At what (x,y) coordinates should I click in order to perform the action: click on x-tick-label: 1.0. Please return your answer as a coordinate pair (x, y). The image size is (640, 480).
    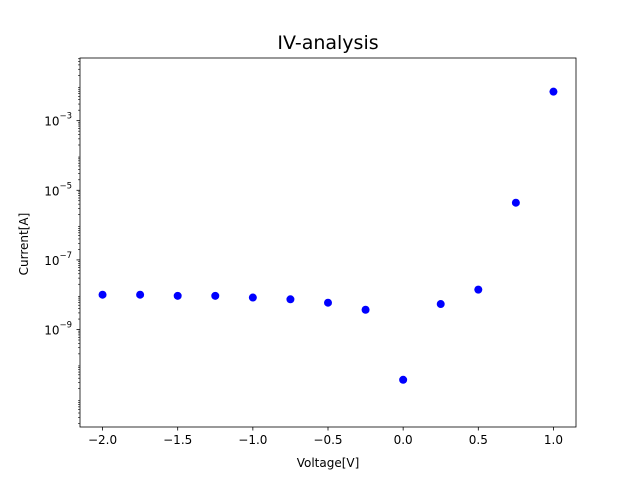
    Looking at the image, I should click on (553, 440).